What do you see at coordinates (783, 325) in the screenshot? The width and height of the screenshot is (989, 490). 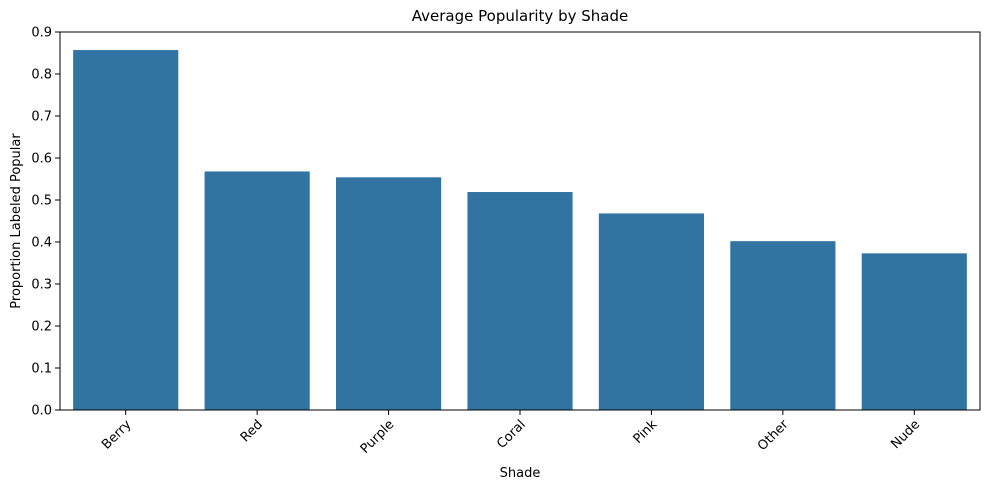 I see `bar-other` at bounding box center [783, 325].